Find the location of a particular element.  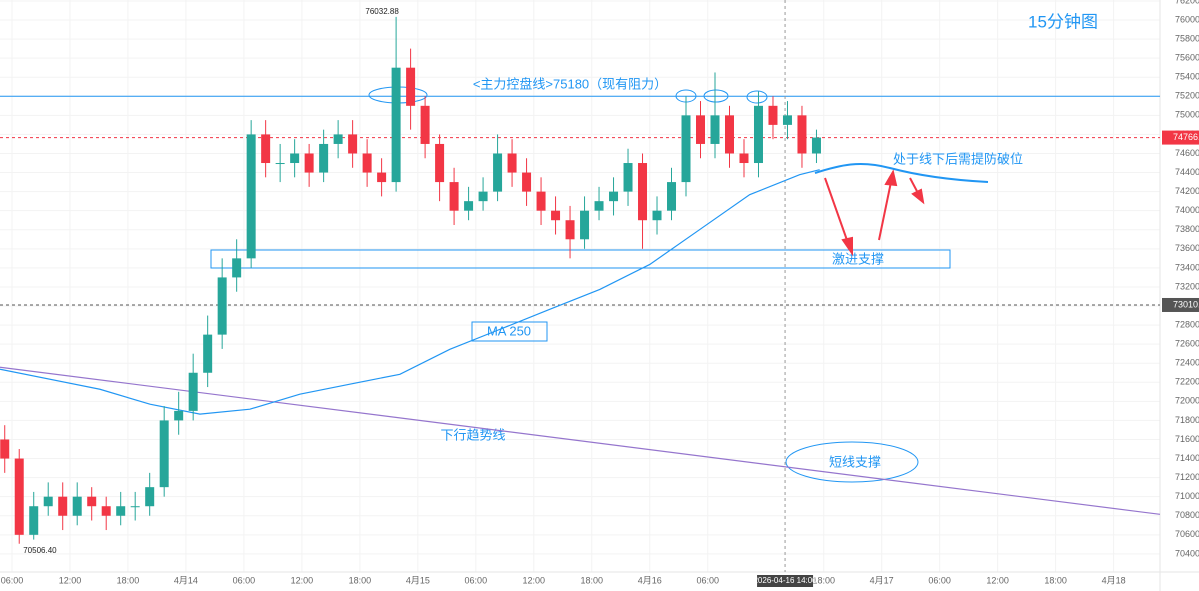

chart-title: 15分钟图 is located at coordinates (1063, 21).